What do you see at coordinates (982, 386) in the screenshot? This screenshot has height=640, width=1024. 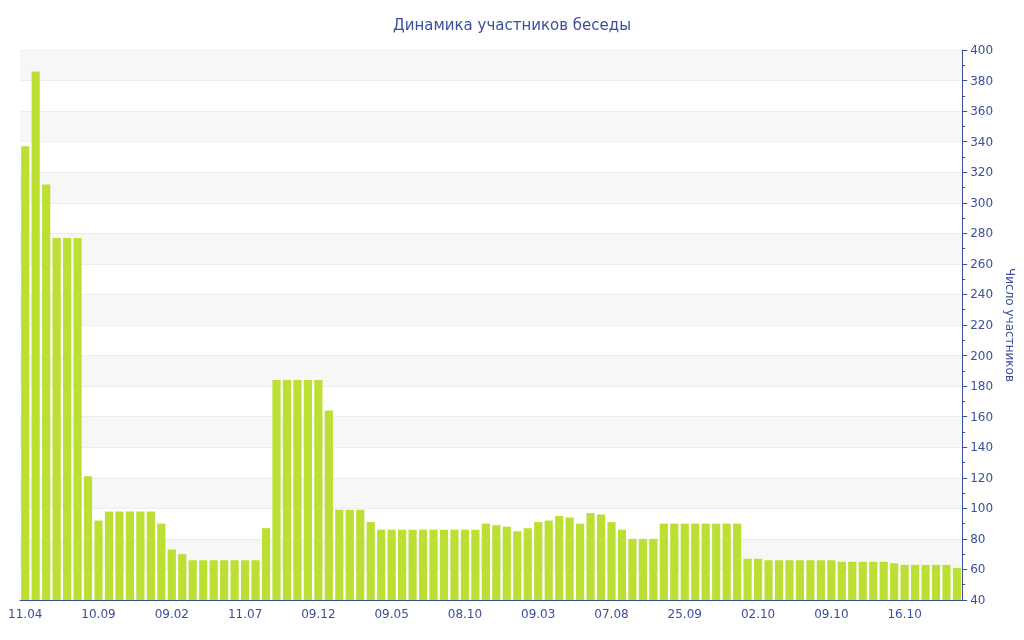 I see `y-tick-label: 180` at bounding box center [982, 386].